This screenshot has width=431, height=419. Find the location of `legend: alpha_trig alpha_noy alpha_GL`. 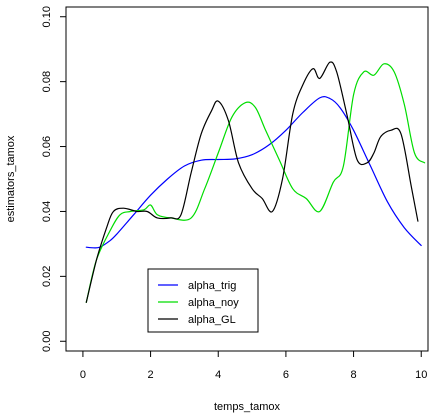

legend: alpha_trig alpha_noy alpha_GL is located at coordinates (203, 300).